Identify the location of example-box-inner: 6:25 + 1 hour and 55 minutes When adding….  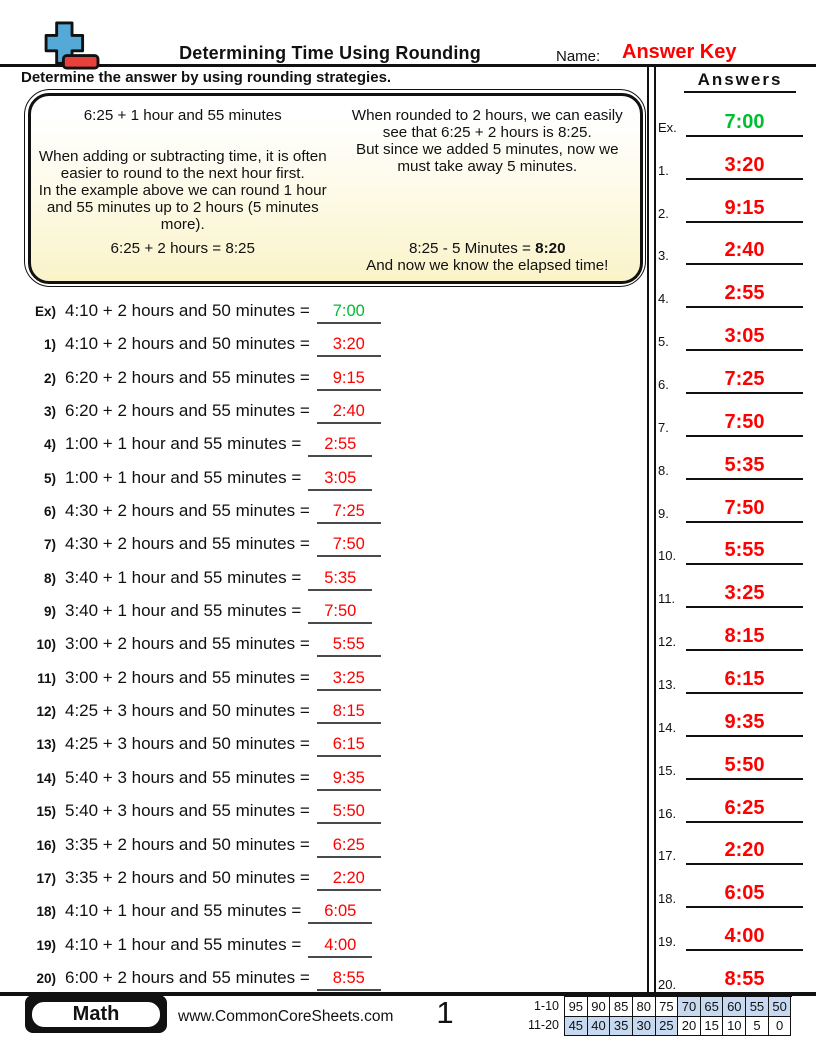
(335, 188).